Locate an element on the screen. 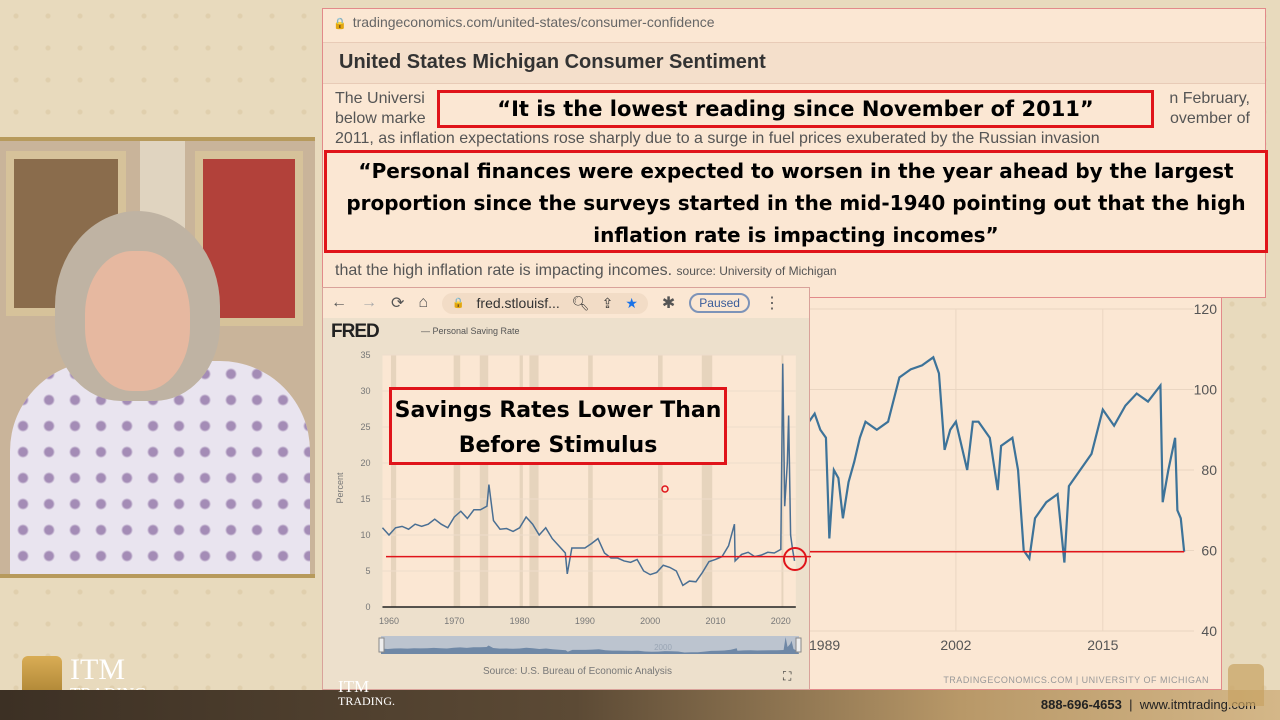 This screenshot has width=1280, height=720. extensions-icon: ✱ is located at coordinates (668, 303).